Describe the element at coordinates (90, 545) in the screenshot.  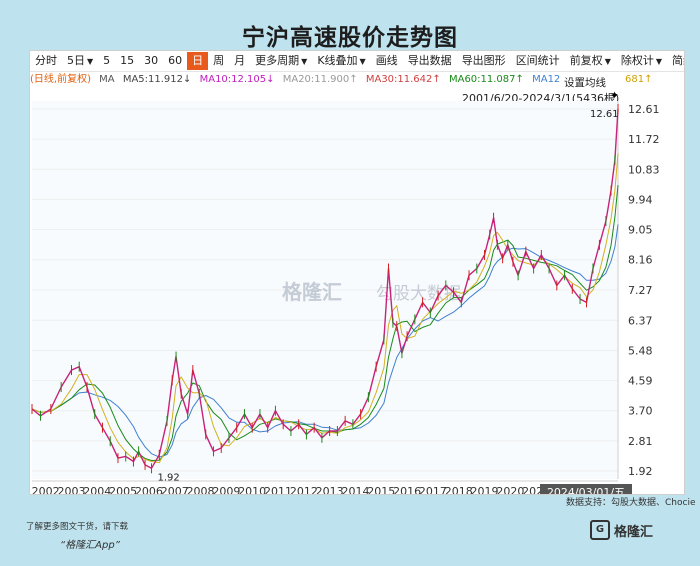
I see `app-name: “格隆汇App”` at that location.